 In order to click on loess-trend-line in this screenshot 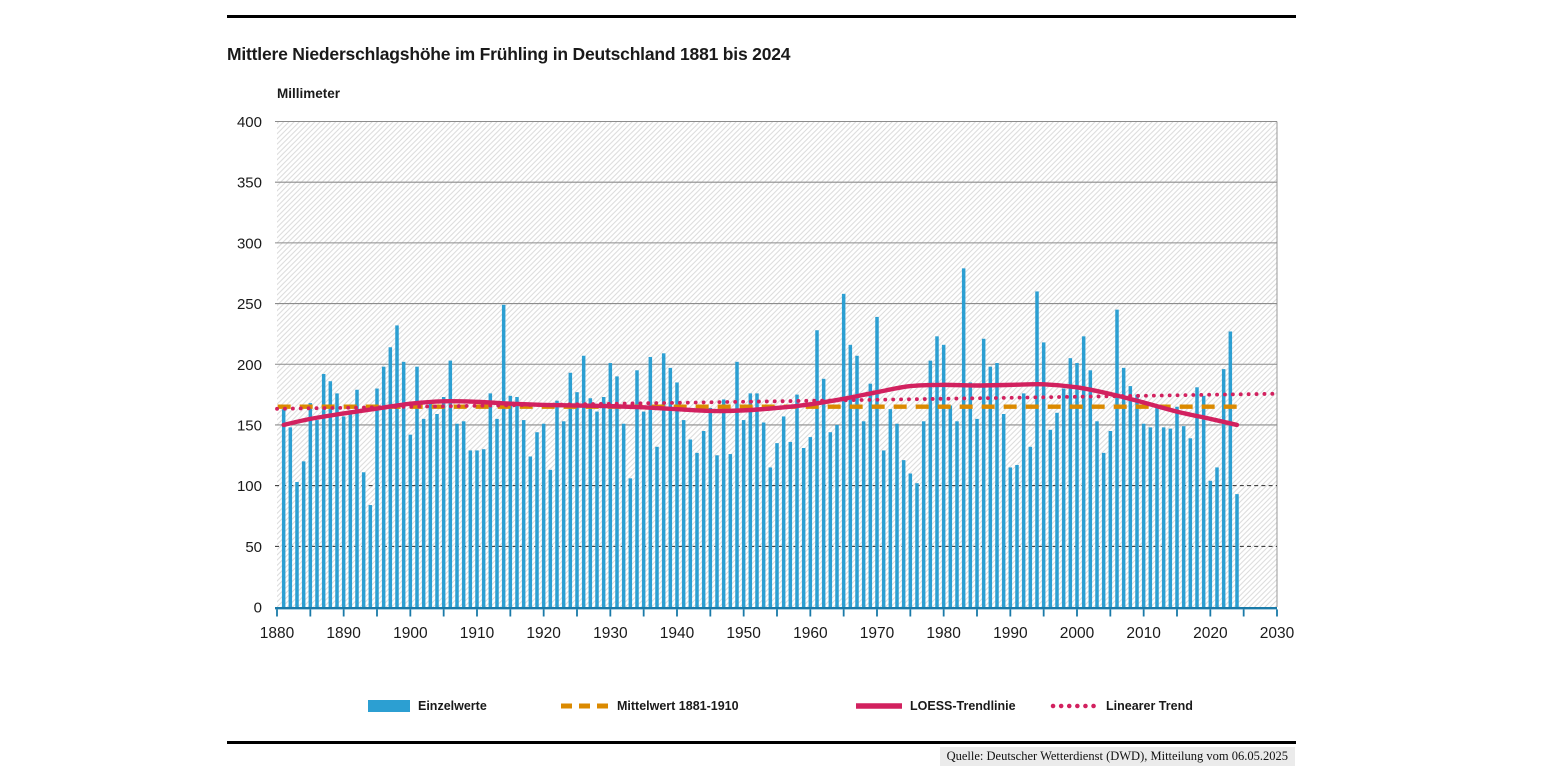, I will do `click(760, 404)`.